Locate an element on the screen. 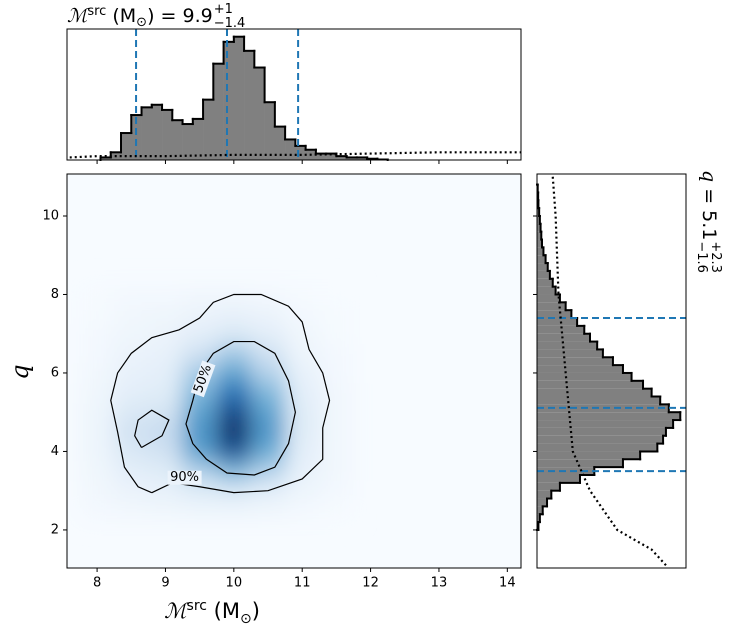 The width and height of the screenshot is (735, 636). title-sup: +1 is located at coordinates (223, 9).